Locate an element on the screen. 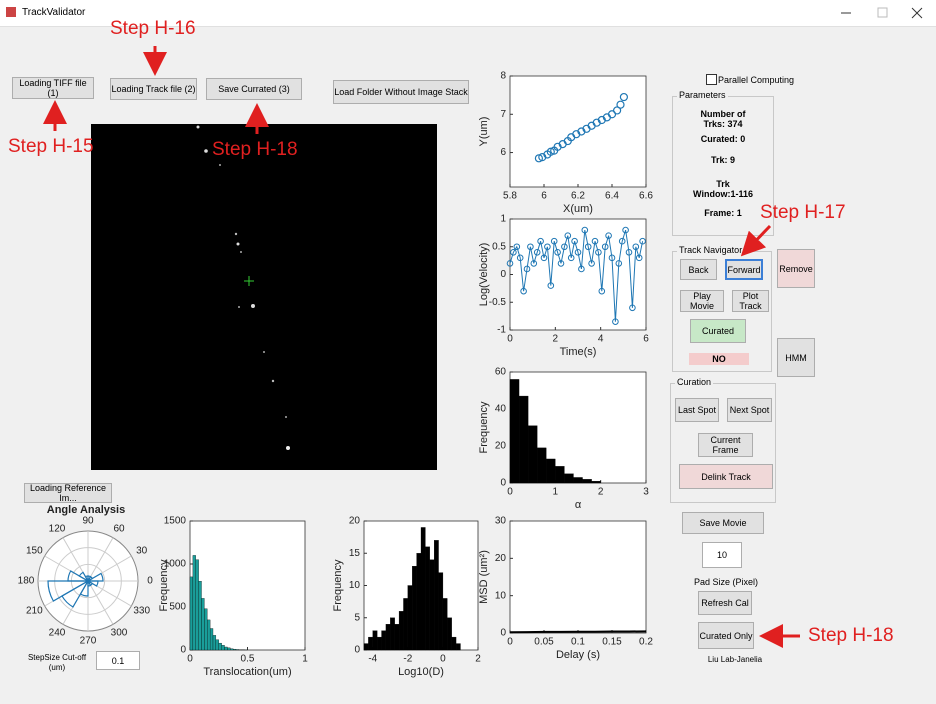  button: Last Spot is located at coordinates (697, 410).